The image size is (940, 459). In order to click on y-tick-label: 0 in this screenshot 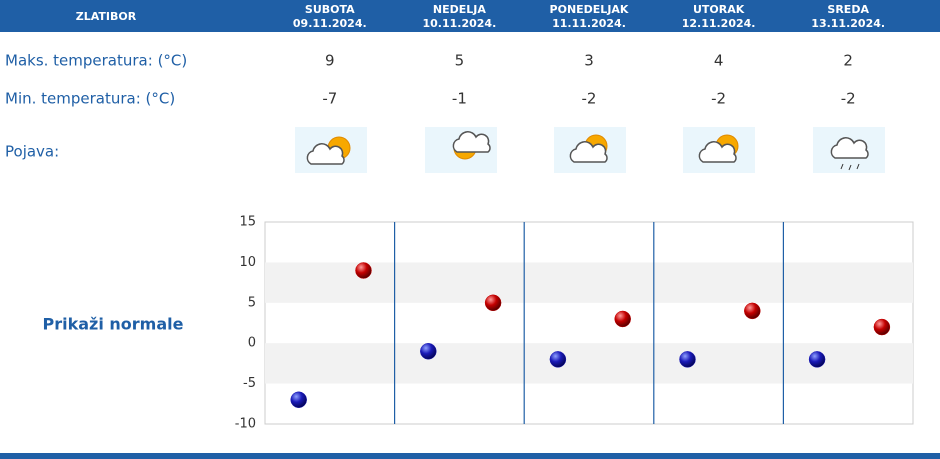, I will do `click(252, 343)`.